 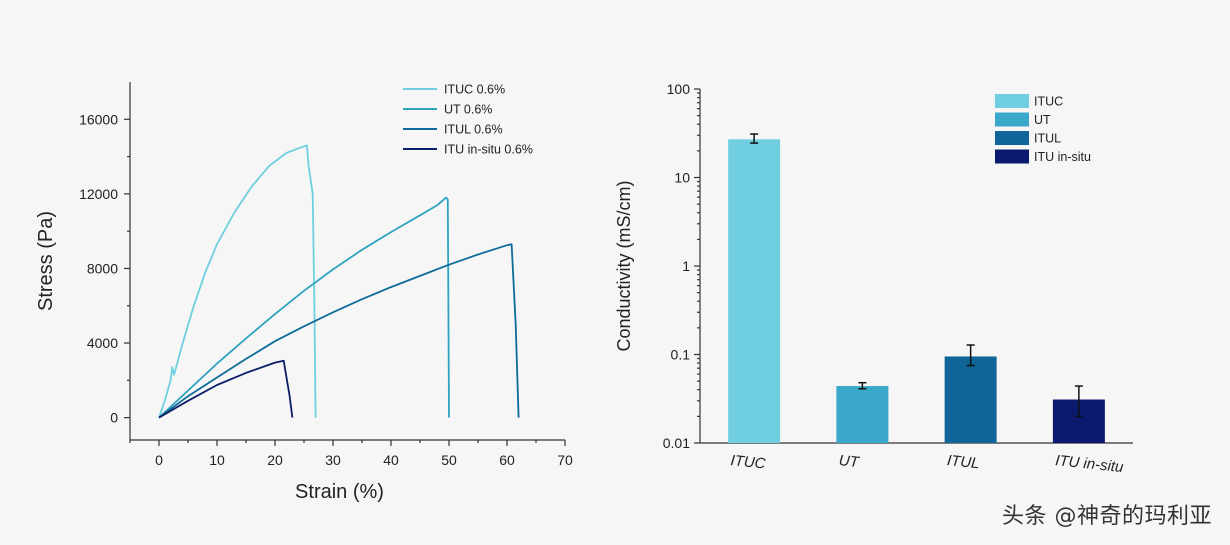 I want to click on x-tick-label: 60, so click(x=507, y=460).